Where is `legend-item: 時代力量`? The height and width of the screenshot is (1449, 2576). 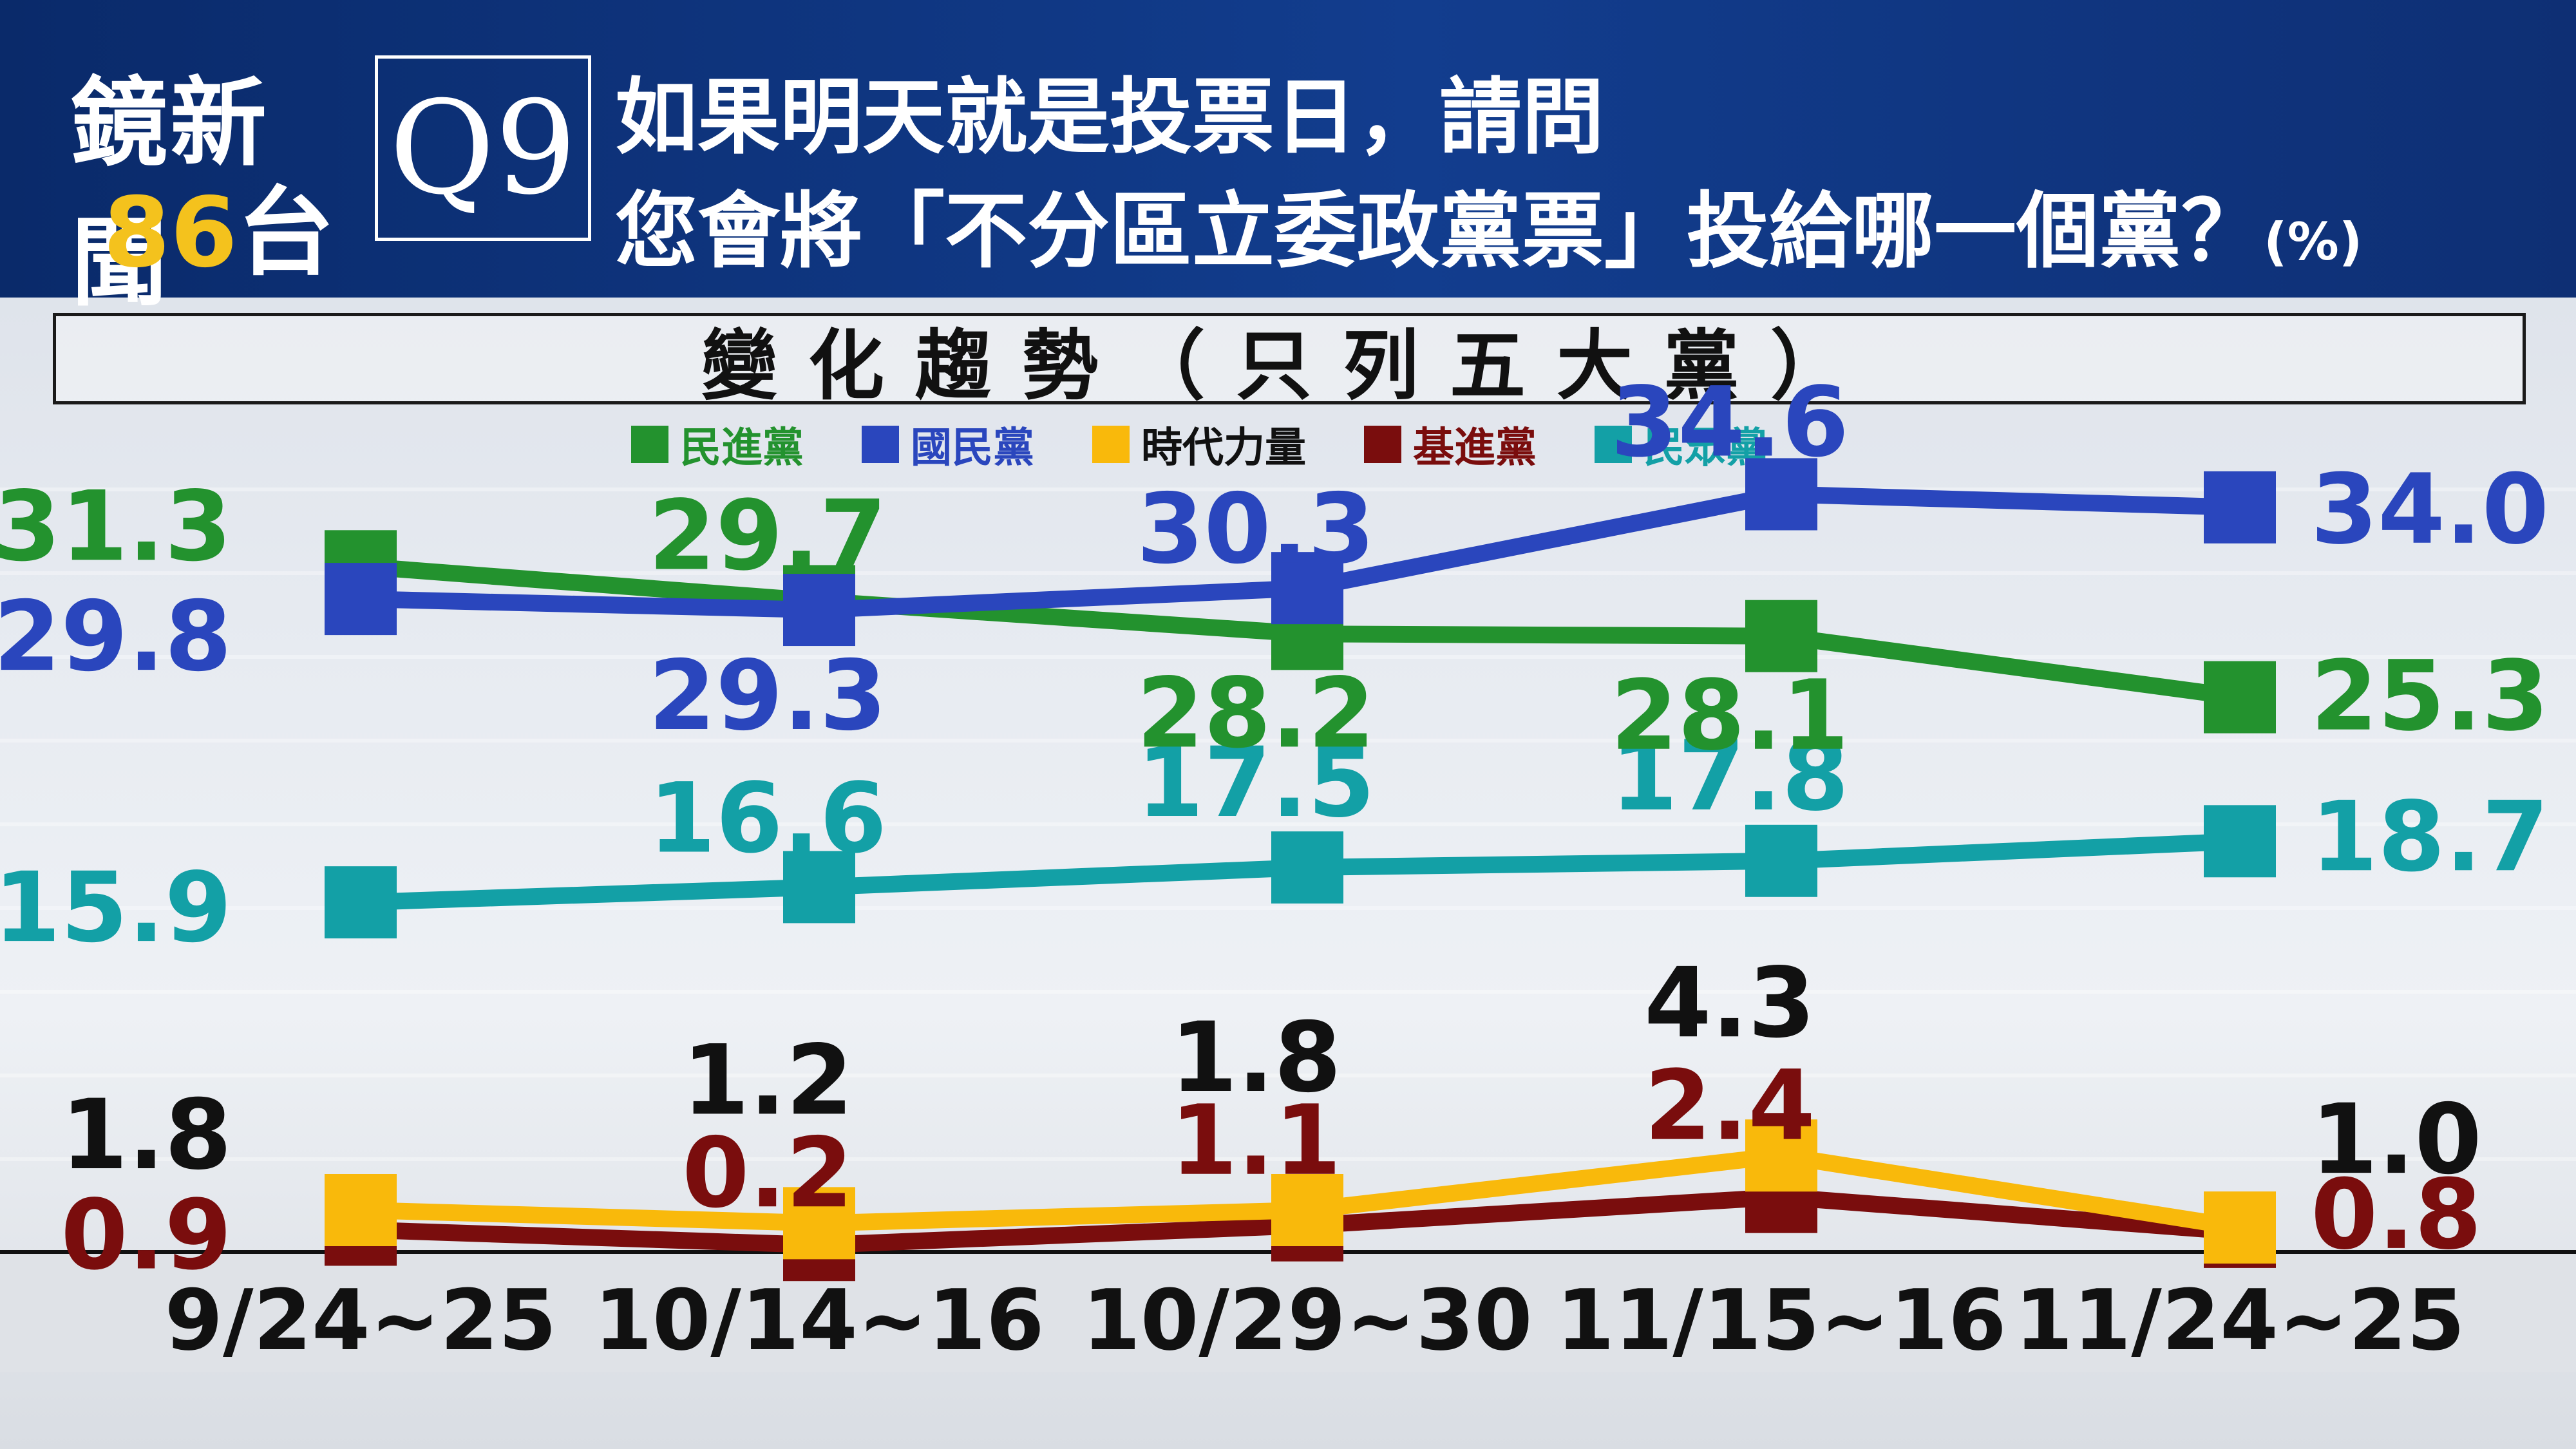
legend-item: 時代力量 is located at coordinates (1199, 445).